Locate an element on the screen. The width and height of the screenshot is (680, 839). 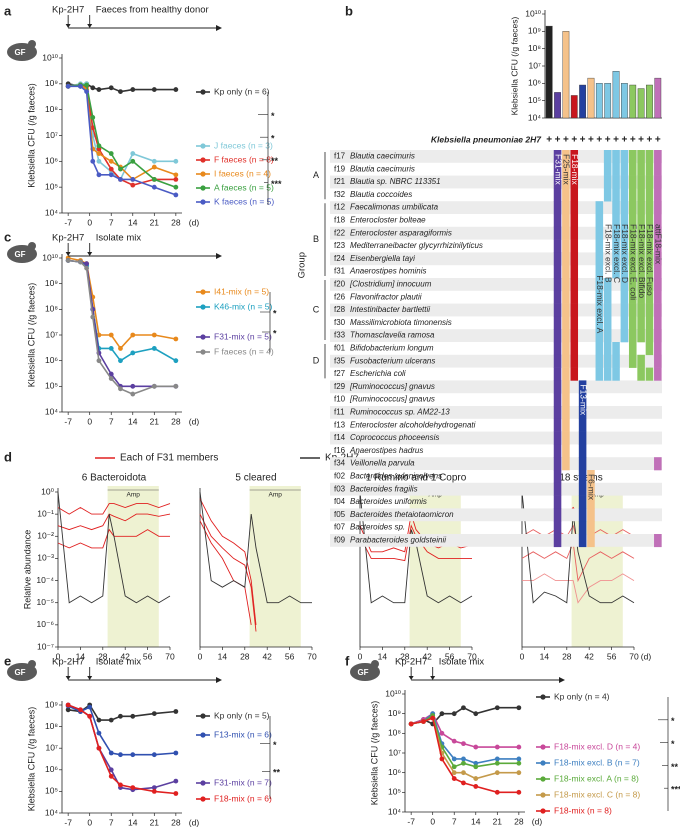
strain-id: f04 is located at coordinates (340, 501).